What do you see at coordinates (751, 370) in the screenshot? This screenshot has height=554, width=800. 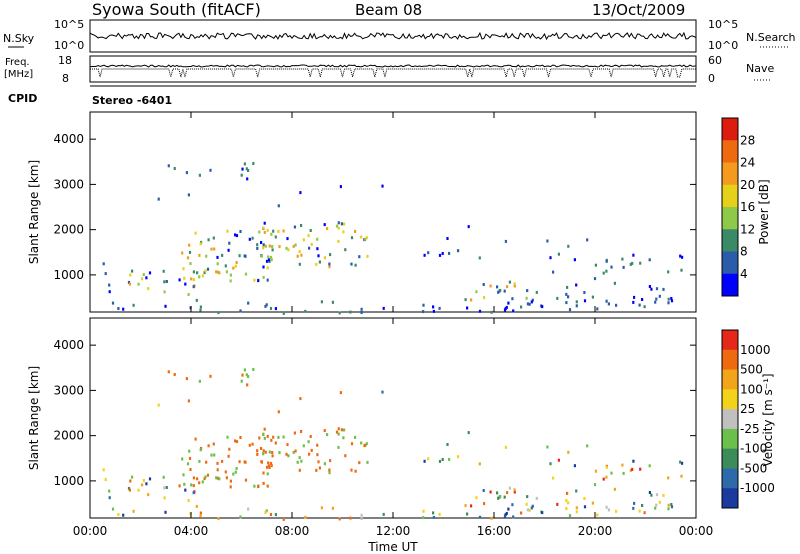 I see `colorbar-tick-label: 500` at bounding box center [751, 370].